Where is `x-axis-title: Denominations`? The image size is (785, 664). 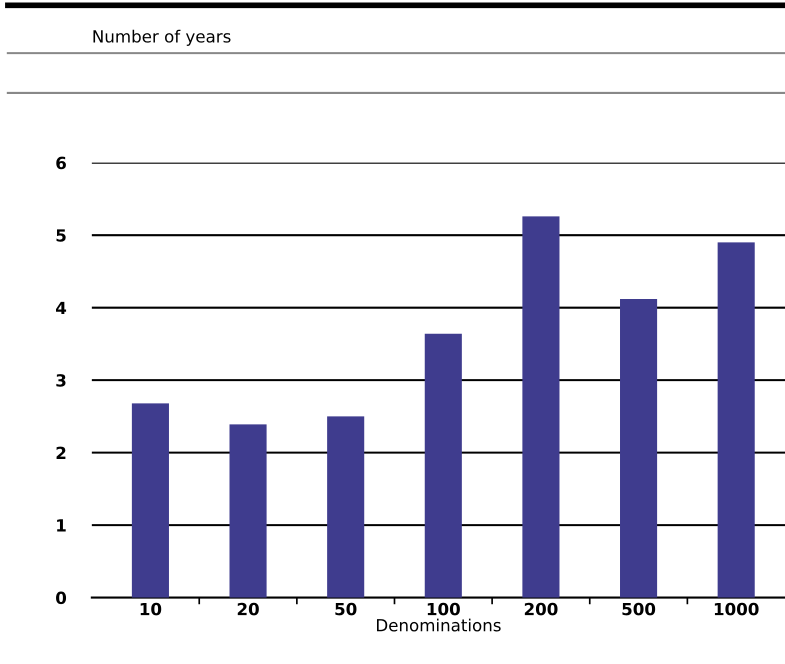 x-axis-title: Denominations is located at coordinates (439, 625).